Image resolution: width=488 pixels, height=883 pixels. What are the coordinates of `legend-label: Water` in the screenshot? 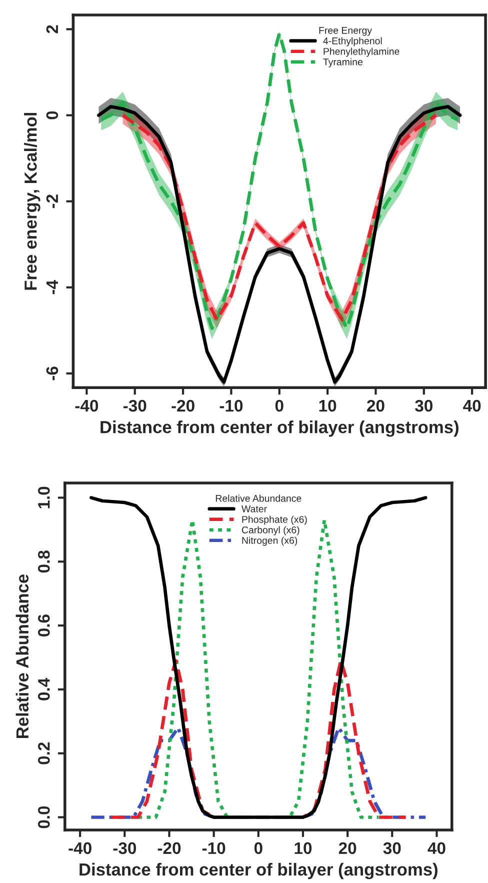 It's located at (254, 509).